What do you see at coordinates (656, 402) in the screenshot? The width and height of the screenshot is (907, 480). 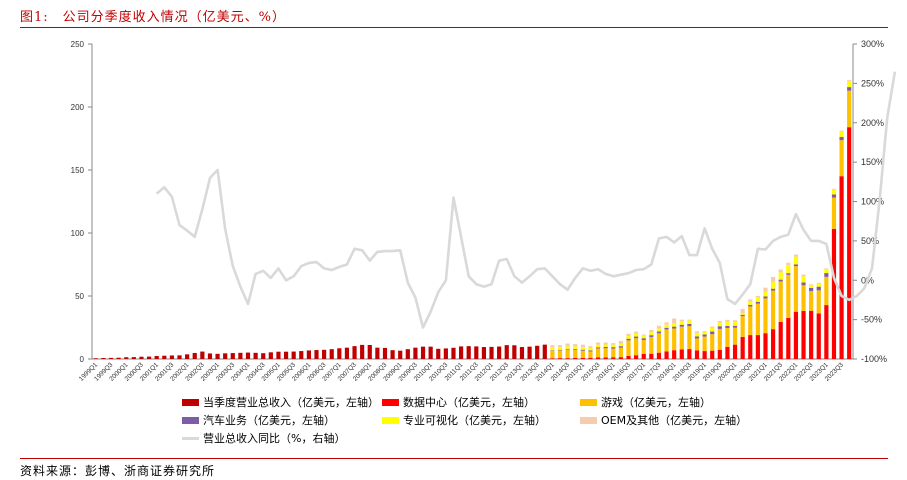 I see `legend-label: 游戏（亿美元，左轴）` at bounding box center [656, 402].